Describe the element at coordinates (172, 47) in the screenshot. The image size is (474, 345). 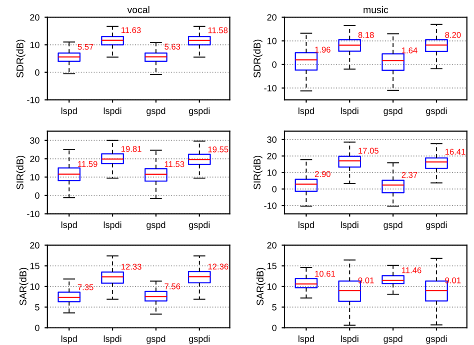
I see `annotation: 5.63` at that location.